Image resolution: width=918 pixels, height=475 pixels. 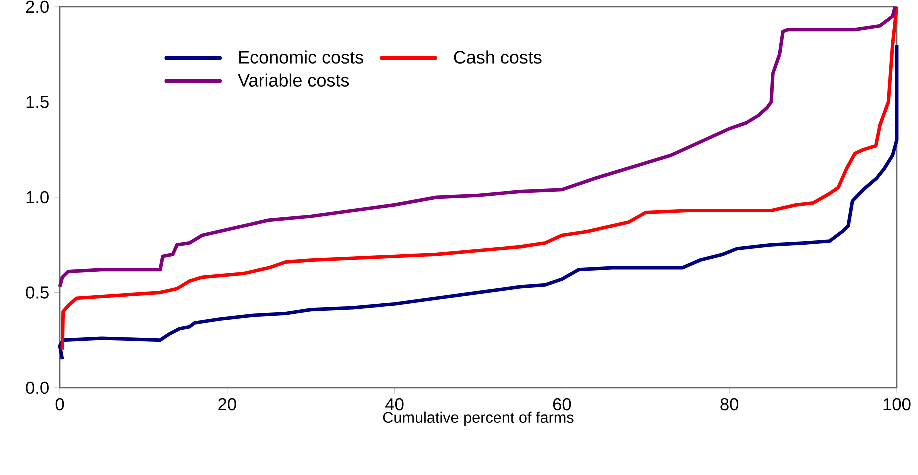 I want to click on x-tick-label: 80, so click(x=729, y=404).